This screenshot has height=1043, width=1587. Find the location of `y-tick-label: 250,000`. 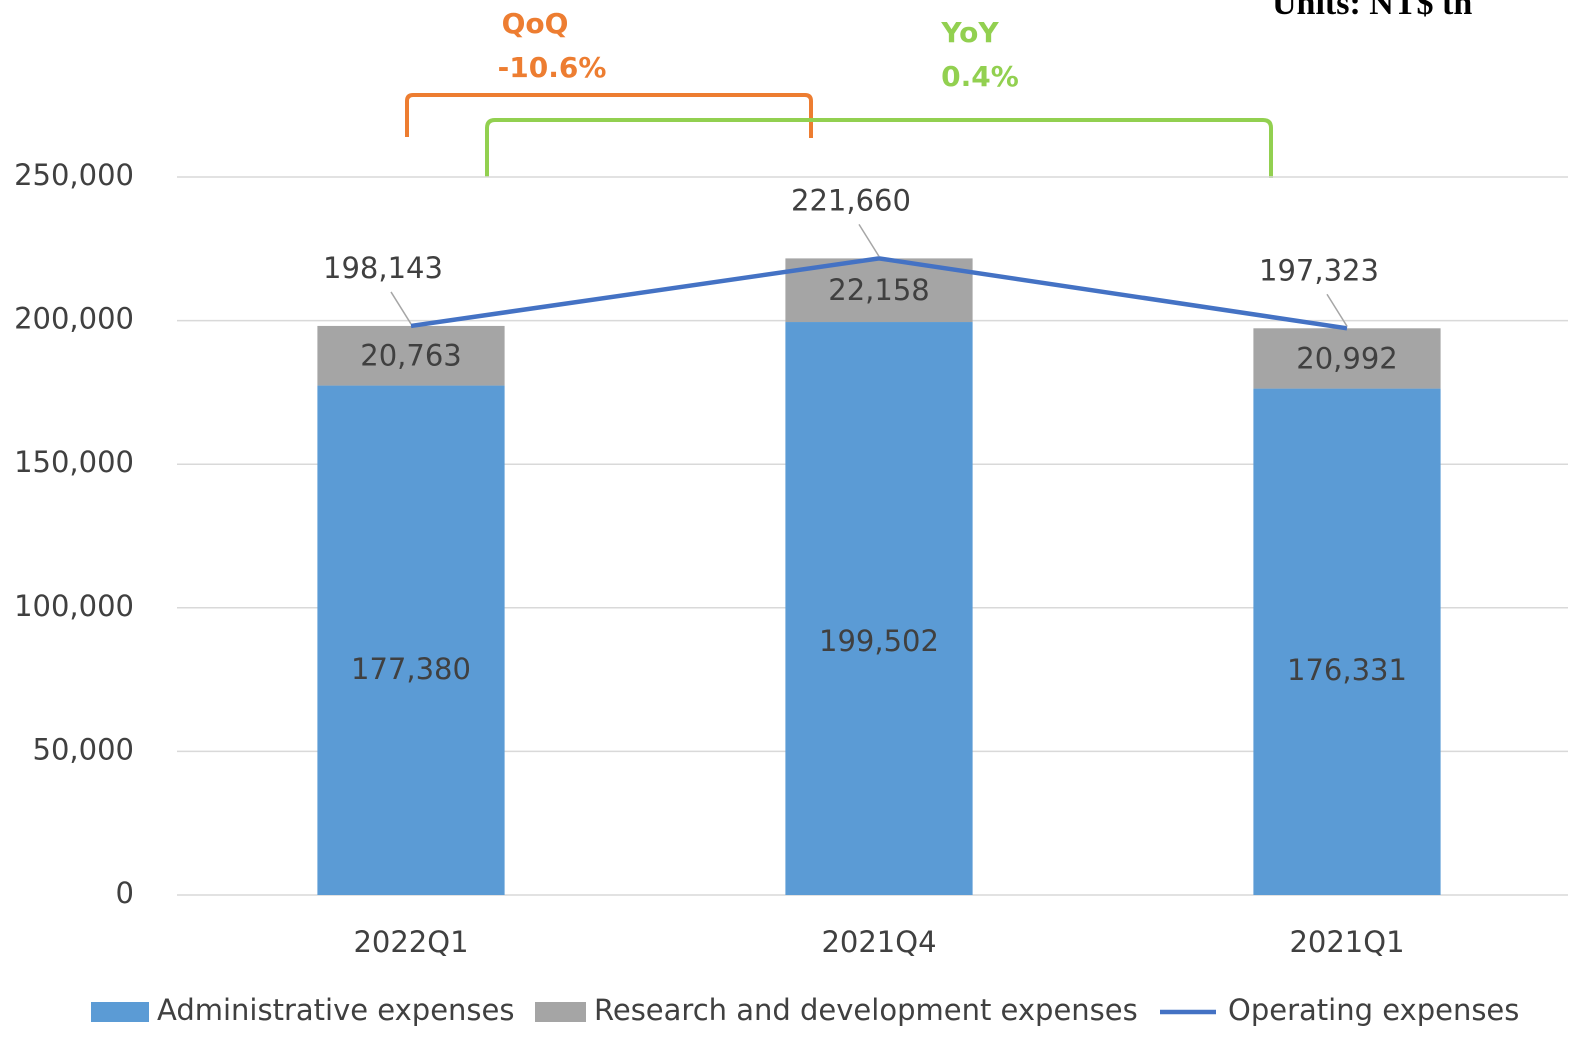

y-tick-label: 250,000 is located at coordinates (74, 175).